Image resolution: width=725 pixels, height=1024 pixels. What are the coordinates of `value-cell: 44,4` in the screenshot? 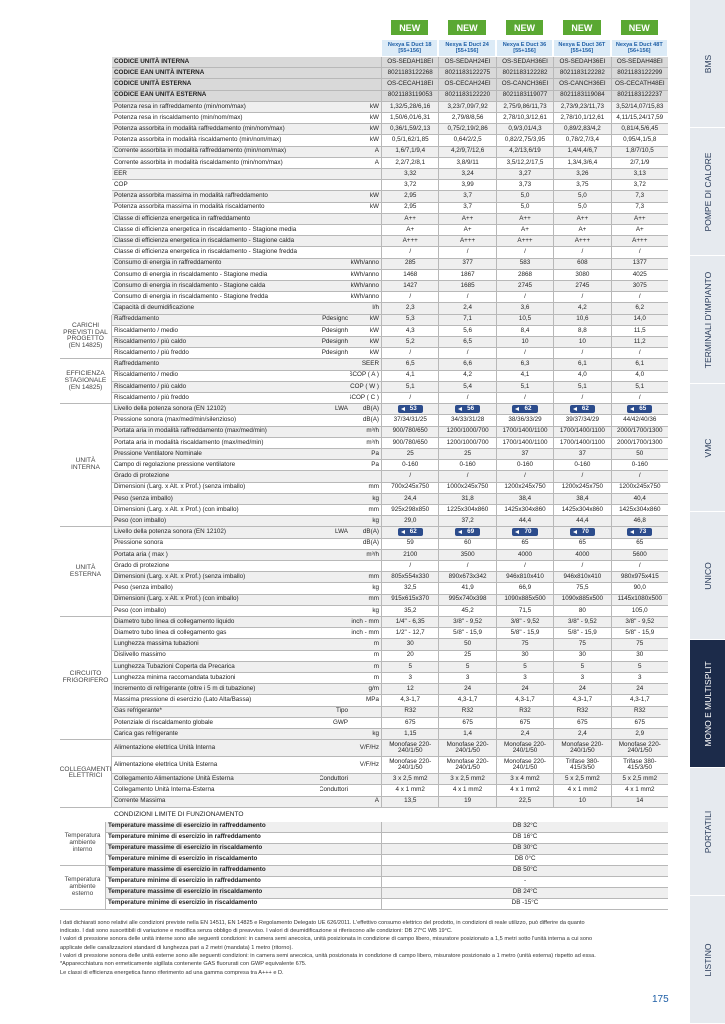 It's located at (524, 522).